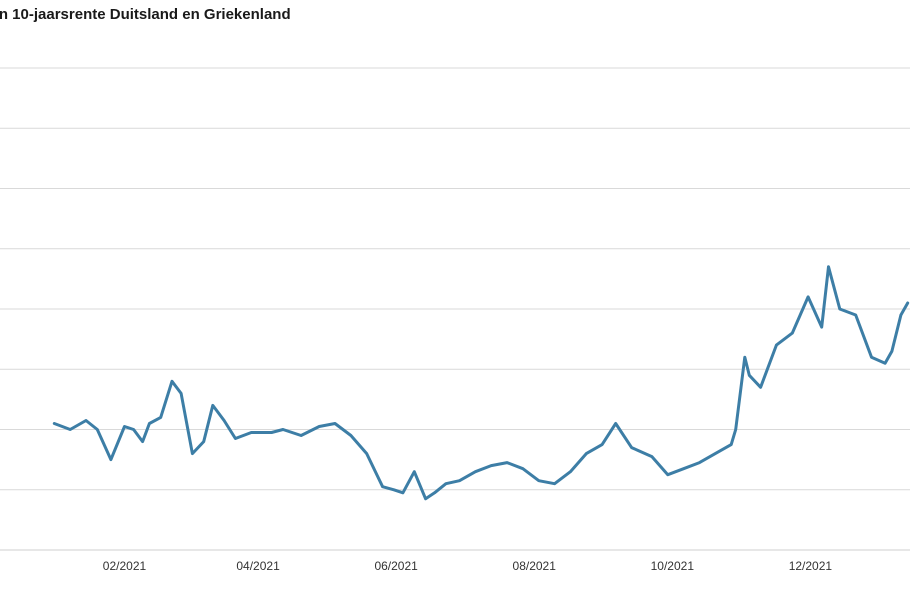  What do you see at coordinates (258, 566) in the screenshot?
I see `x-tick-label-1: 04/2021` at bounding box center [258, 566].